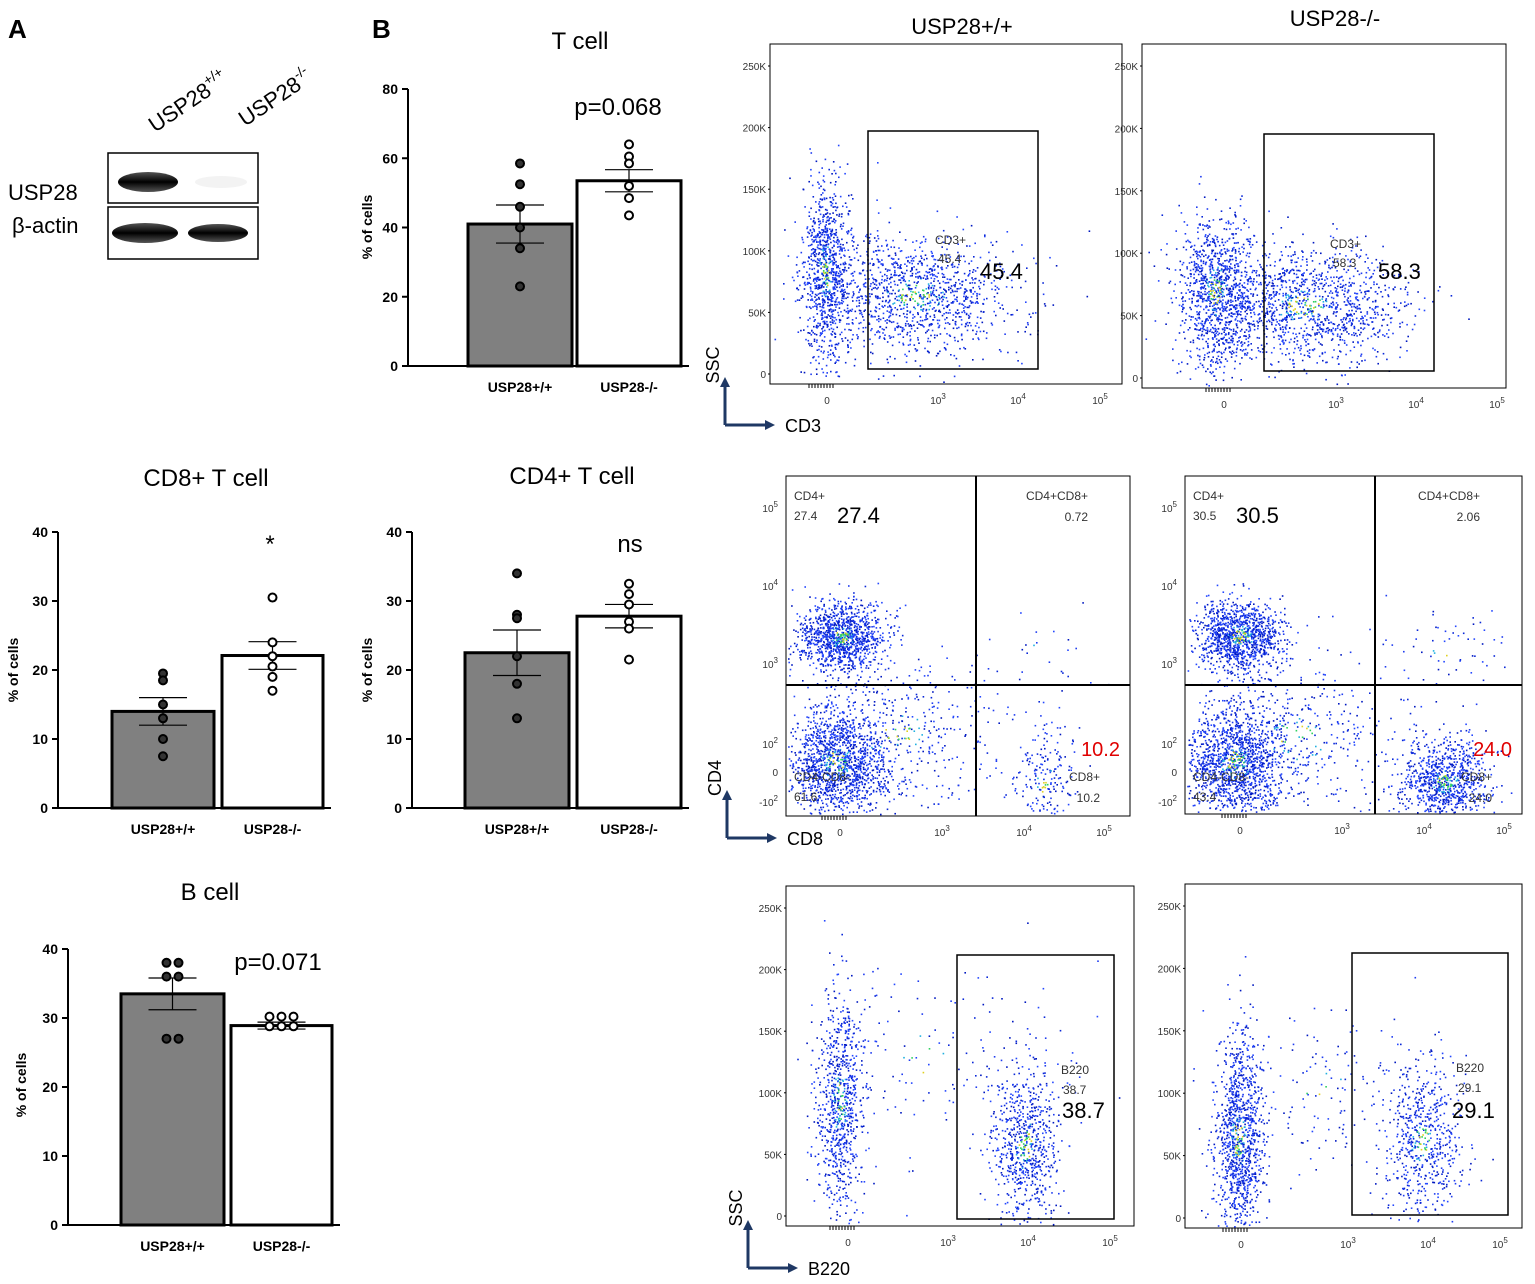  Describe the element at coordinates (163, 829) in the screenshot. I see `x-category-label: USP28+/+` at that location.